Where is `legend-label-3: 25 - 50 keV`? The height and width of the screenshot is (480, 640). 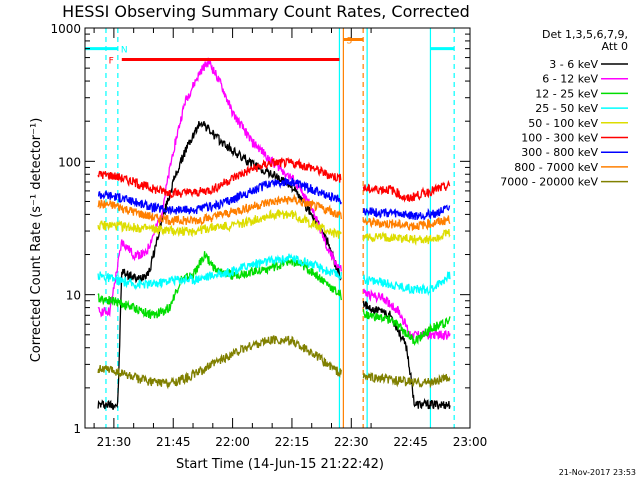 legend-label-3: 25 - 50 keV is located at coordinates (566, 108).